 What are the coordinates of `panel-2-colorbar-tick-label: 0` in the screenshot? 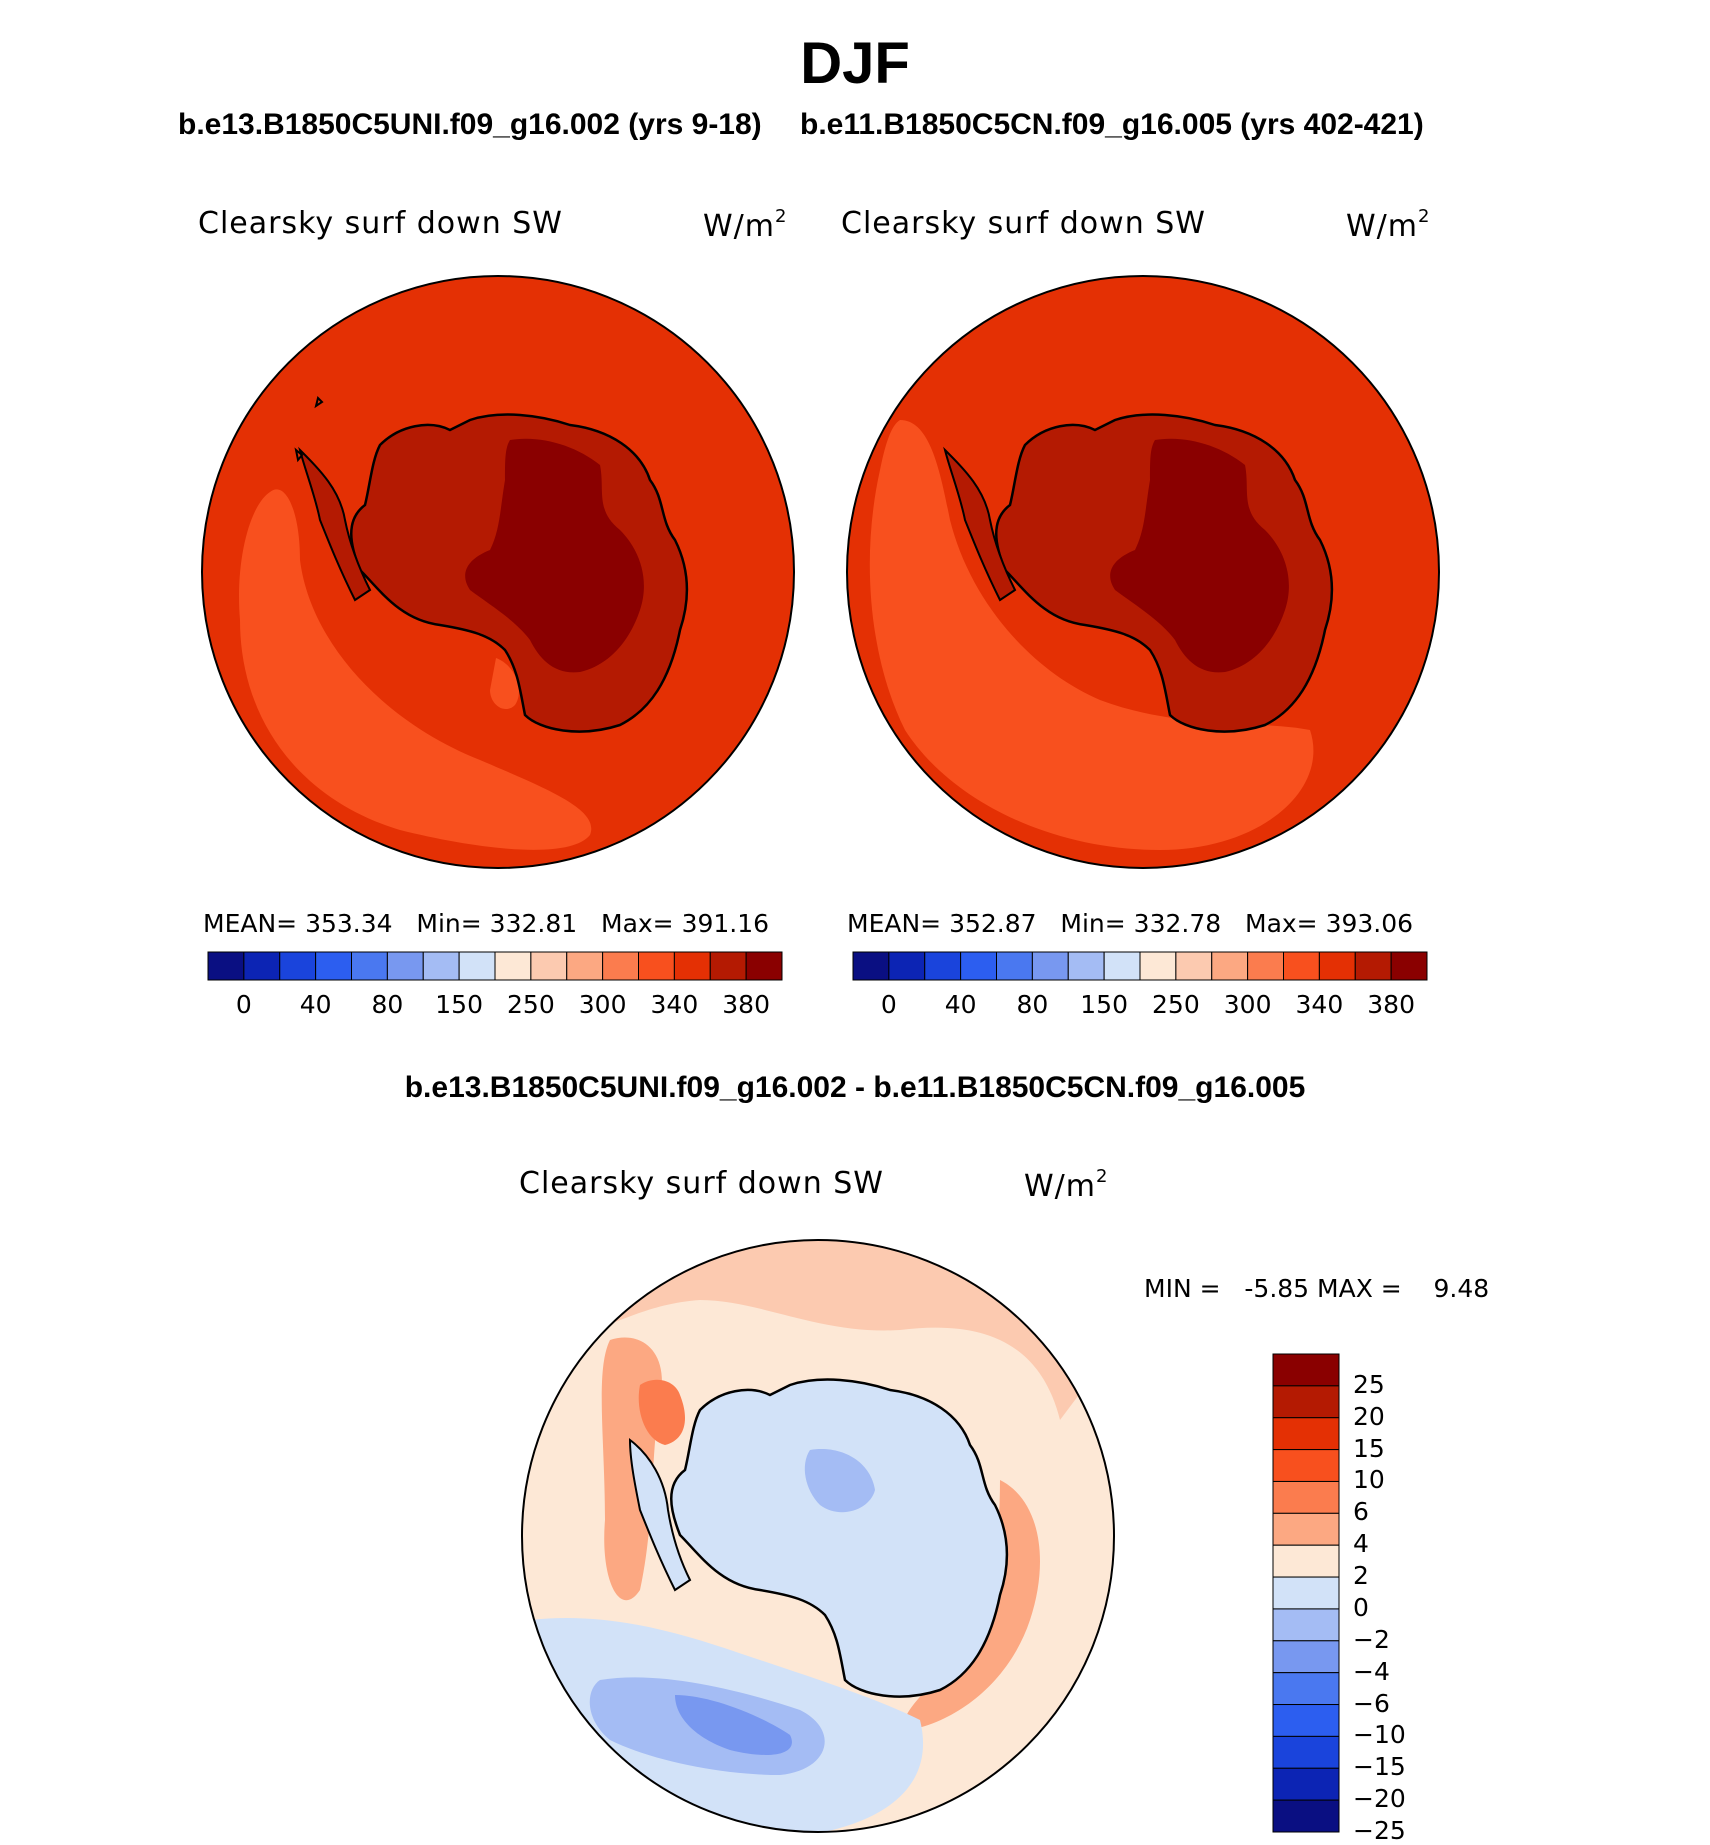 It's located at (888, 1004).